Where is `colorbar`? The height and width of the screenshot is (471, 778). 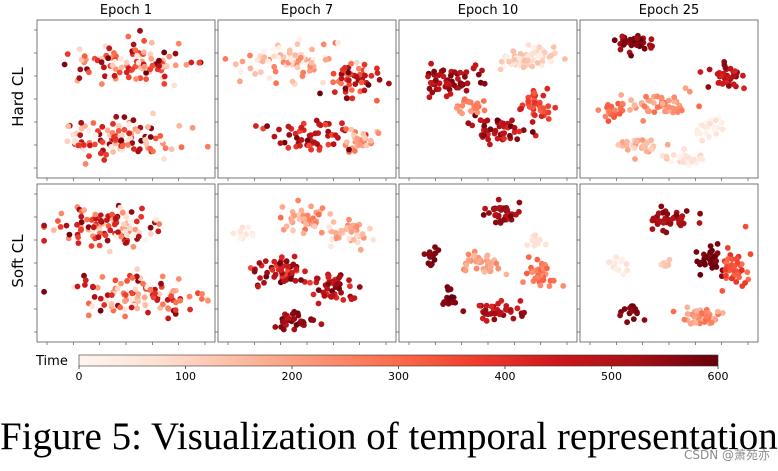 colorbar is located at coordinates (398, 360).